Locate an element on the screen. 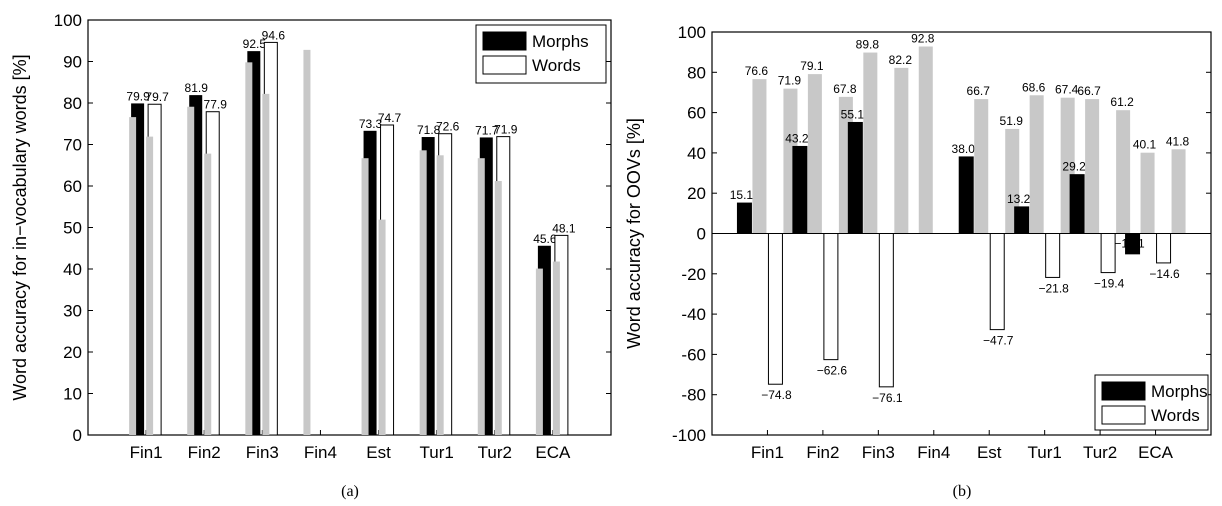  data-label-words: 71.9 is located at coordinates (506, 130).